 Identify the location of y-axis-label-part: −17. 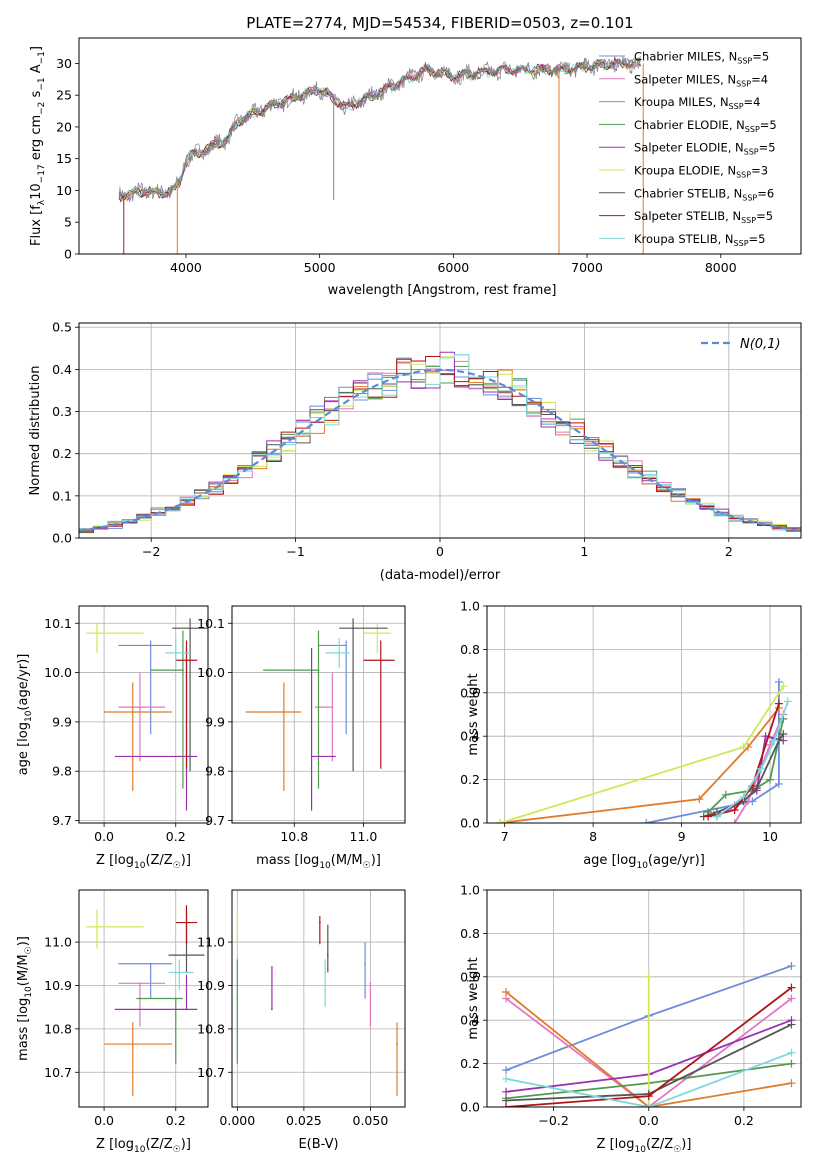
(42, 173).